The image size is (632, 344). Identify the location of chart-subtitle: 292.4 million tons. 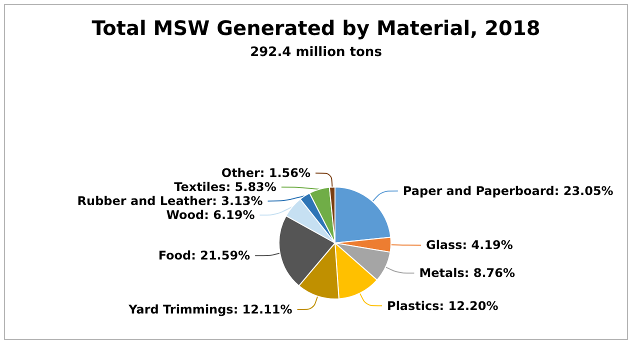
(316, 52).